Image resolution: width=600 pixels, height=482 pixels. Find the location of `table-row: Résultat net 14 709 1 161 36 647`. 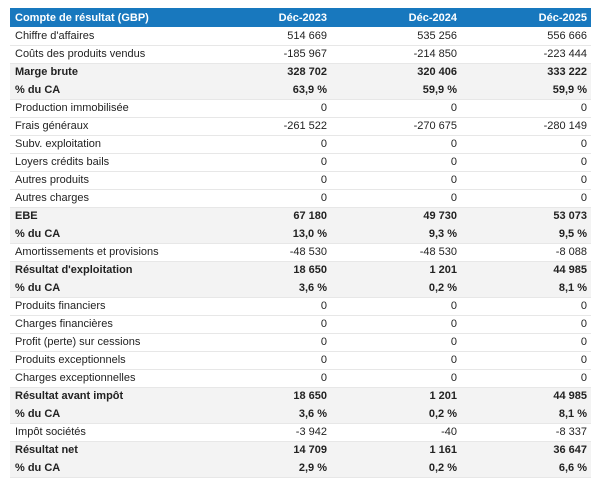

table-row: Résultat net 14 709 1 161 36 647 is located at coordinates (300, 449).